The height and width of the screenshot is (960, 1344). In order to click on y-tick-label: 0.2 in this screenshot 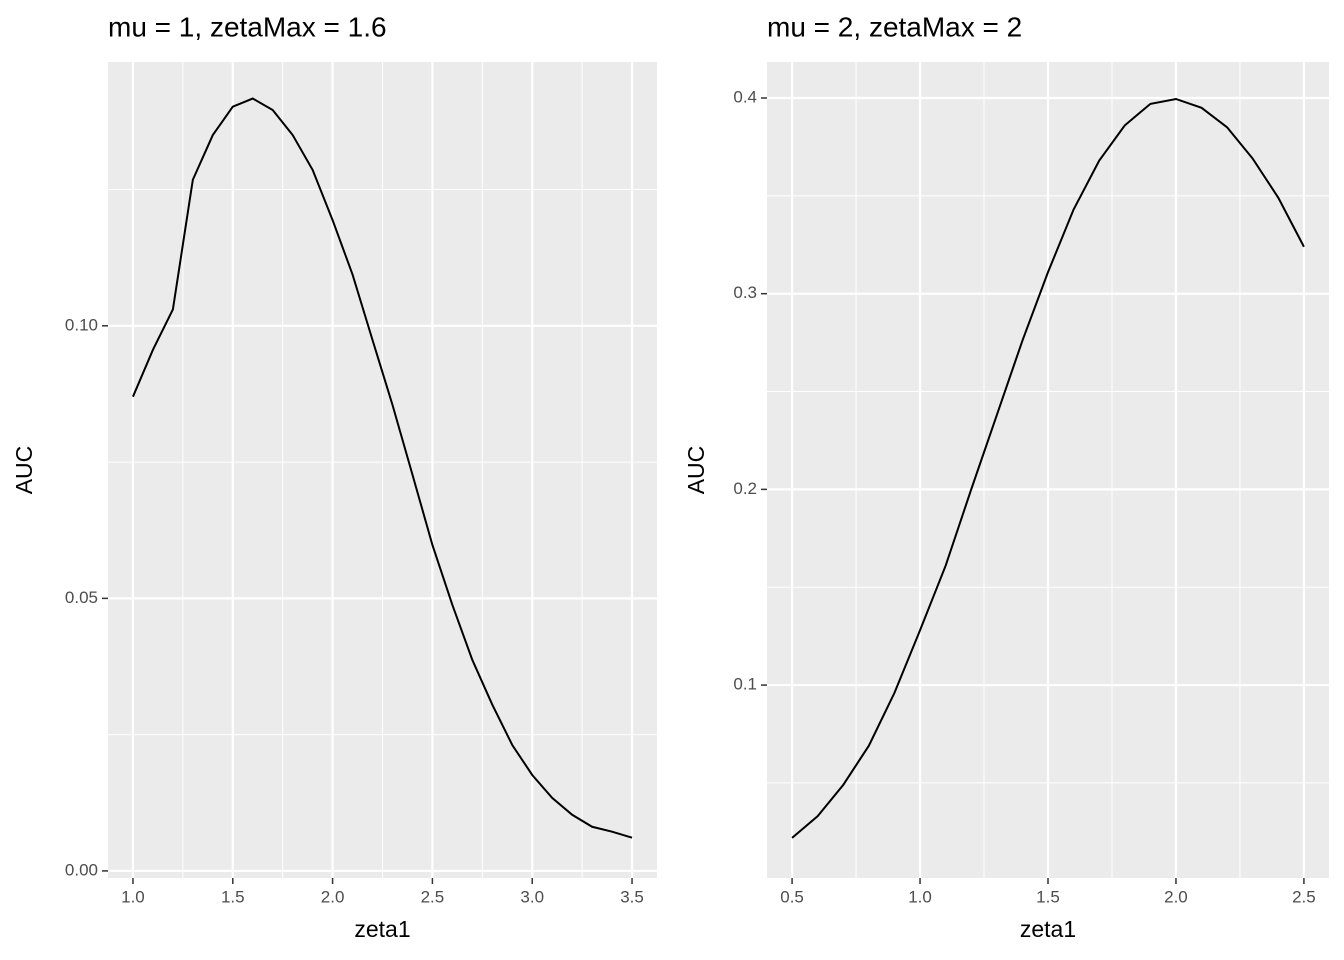, I will do `click(745, 488)`.